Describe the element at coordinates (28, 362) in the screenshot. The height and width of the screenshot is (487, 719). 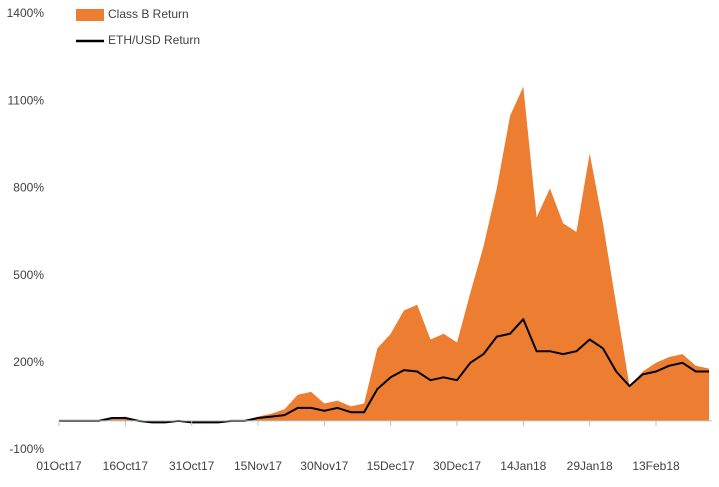
I see `y-tick-label: 200%` at that location.